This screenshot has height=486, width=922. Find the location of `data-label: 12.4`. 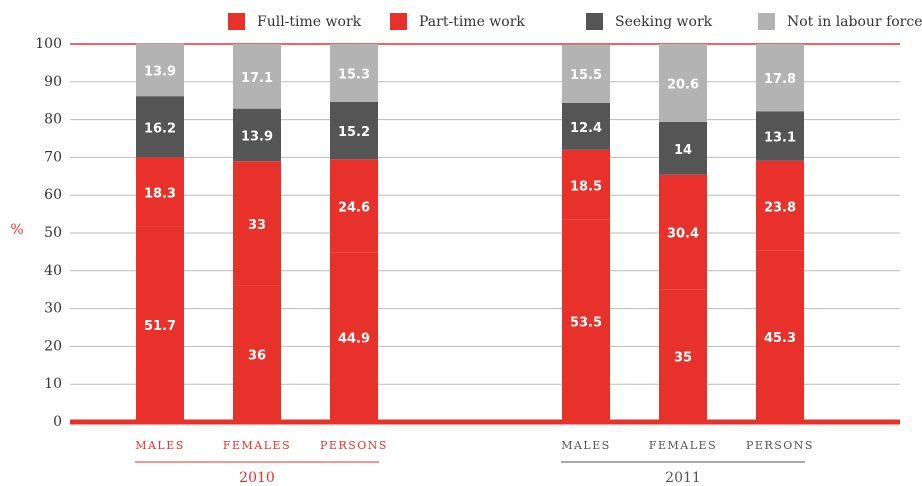

data-label: 12.4 is located at coordinates (586, 128).